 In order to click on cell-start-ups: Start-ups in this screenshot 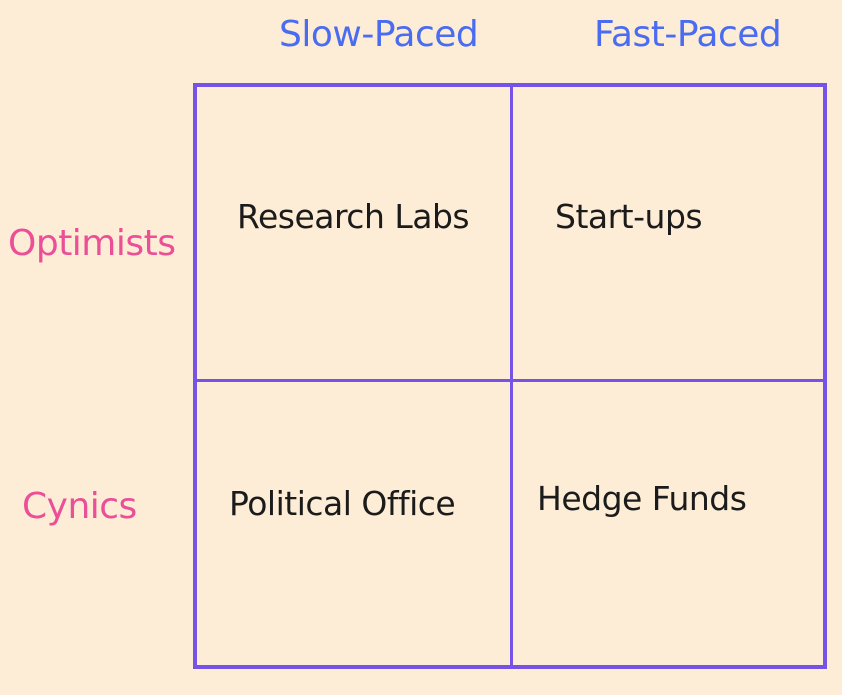, I will do `click(629, 216)`.